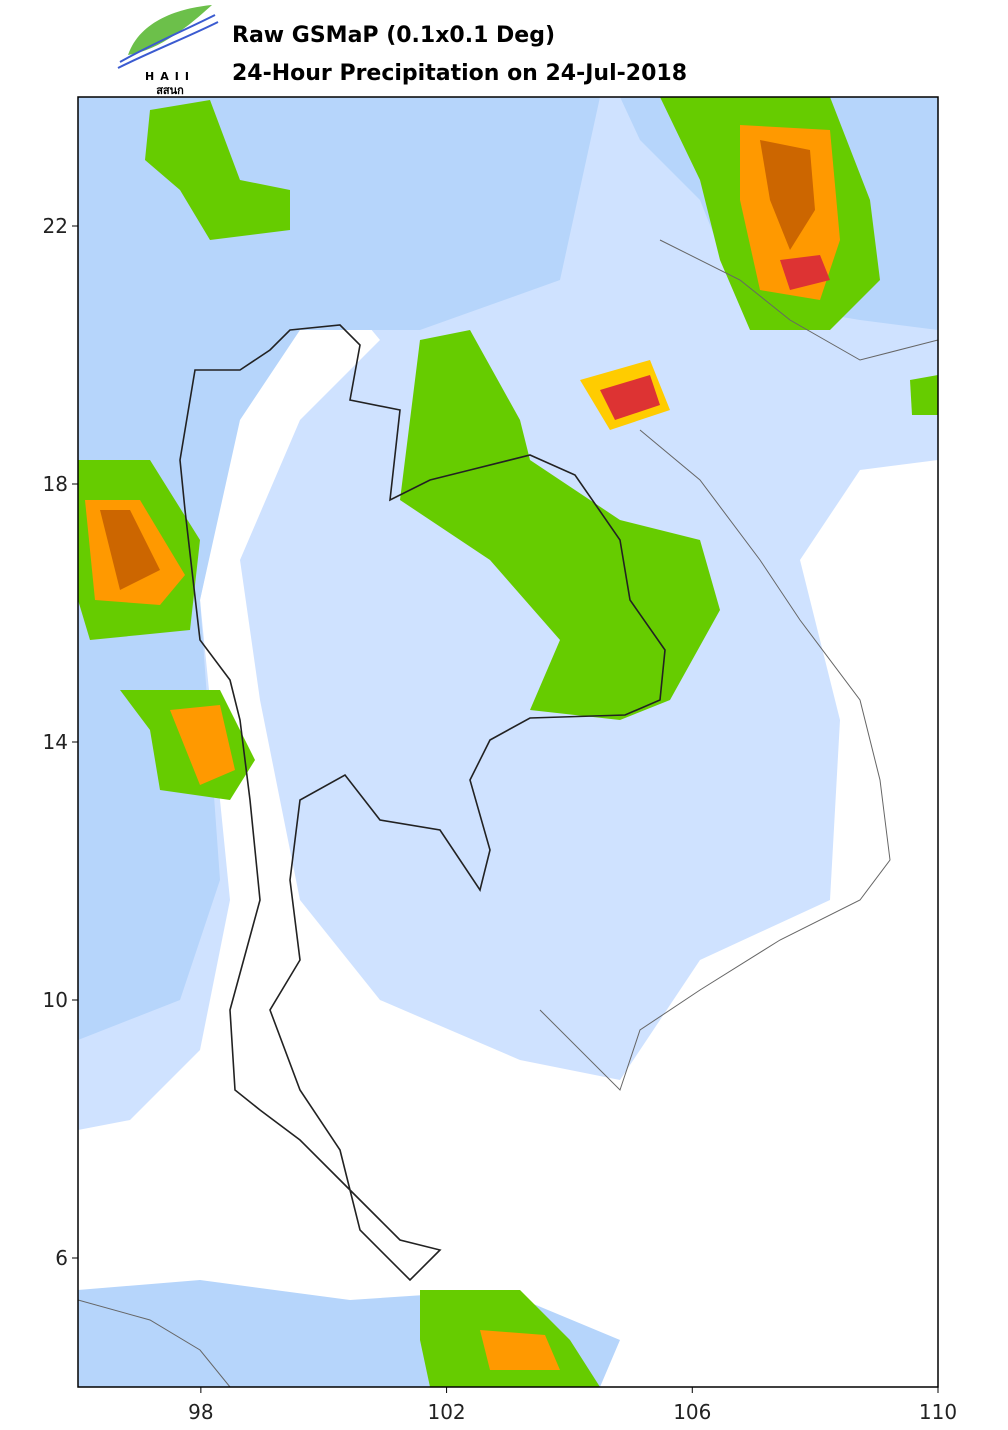 The width and height of the screenshot is (1008, 1430). I want to click on y-tick-label: 14, so click(55, 742).